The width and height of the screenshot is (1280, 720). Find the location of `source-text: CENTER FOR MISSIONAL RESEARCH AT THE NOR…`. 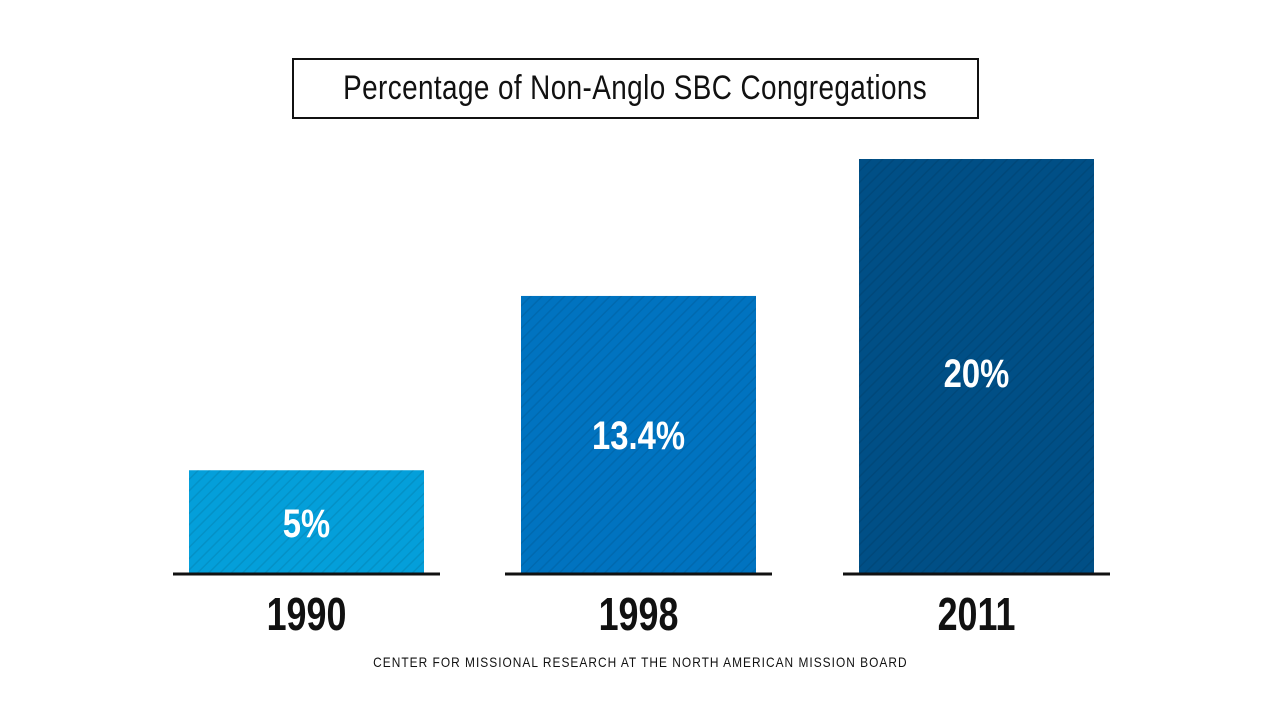

source-text: CENTER FOR MISSIONAL RESEARCH AT THE NOR… is located at coordinates (640, 662).